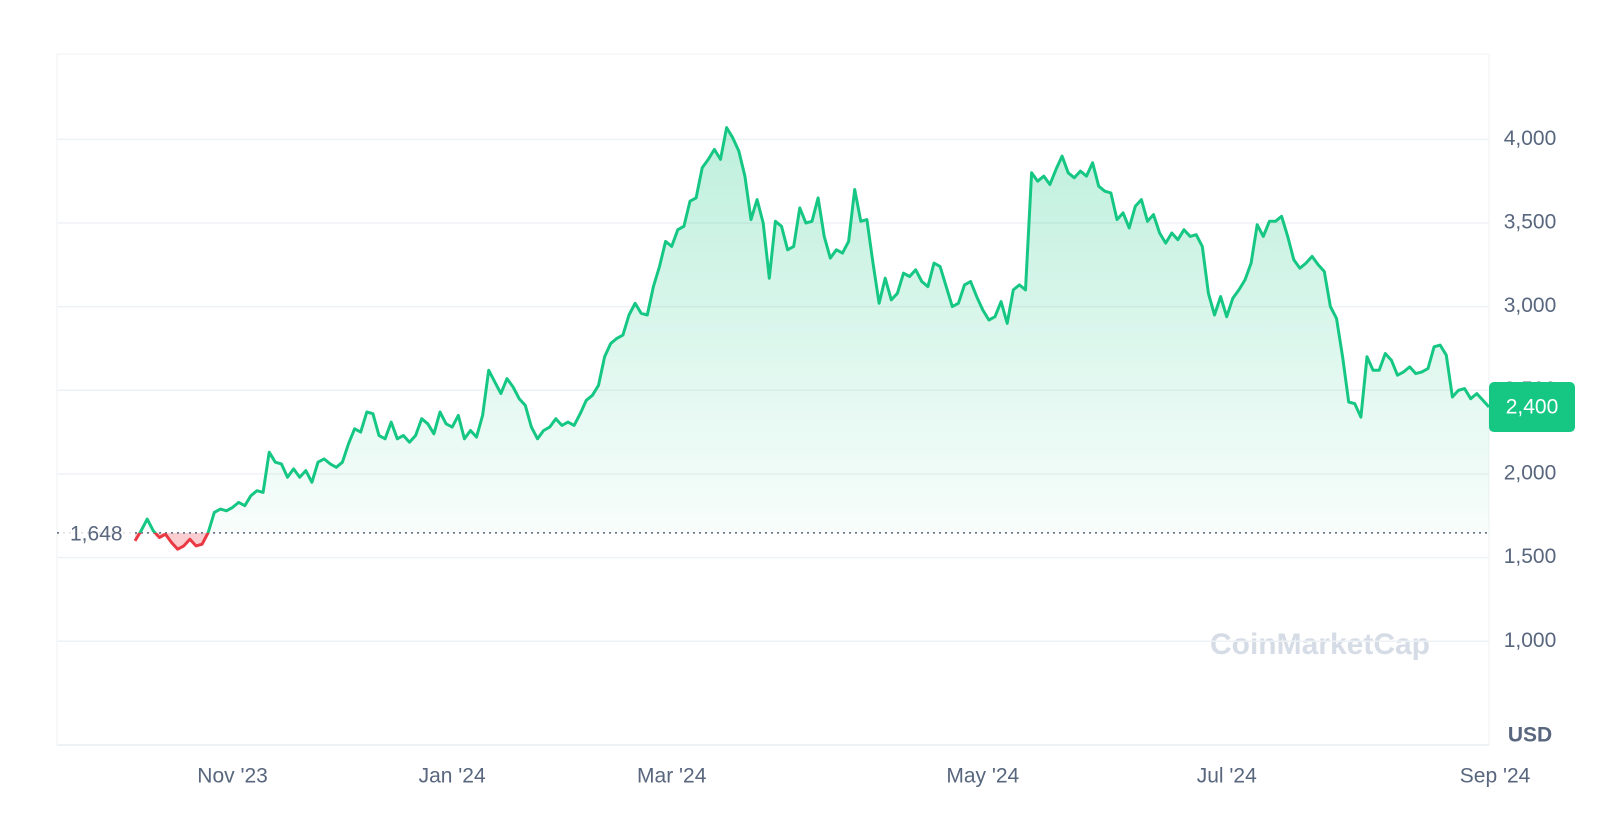  I want to click on y-tick-label: 2,000, so click(1530, 473).